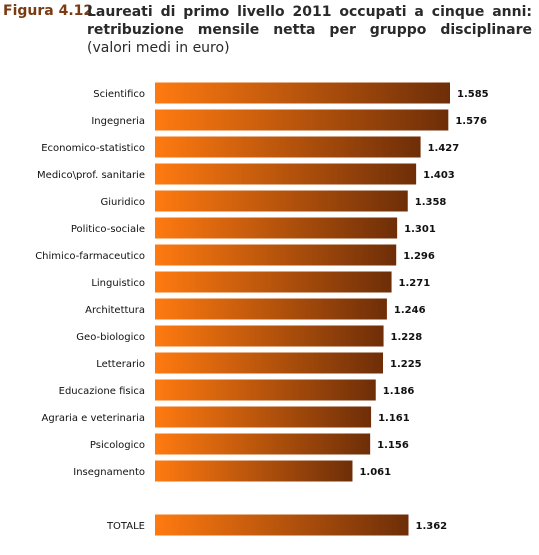 This screenshot has height=555, width=539. Describe the element at coordinates (394, 418) in the screenshot. I see `category-value-agraria-e-veterinaria: 1.161` at that location.